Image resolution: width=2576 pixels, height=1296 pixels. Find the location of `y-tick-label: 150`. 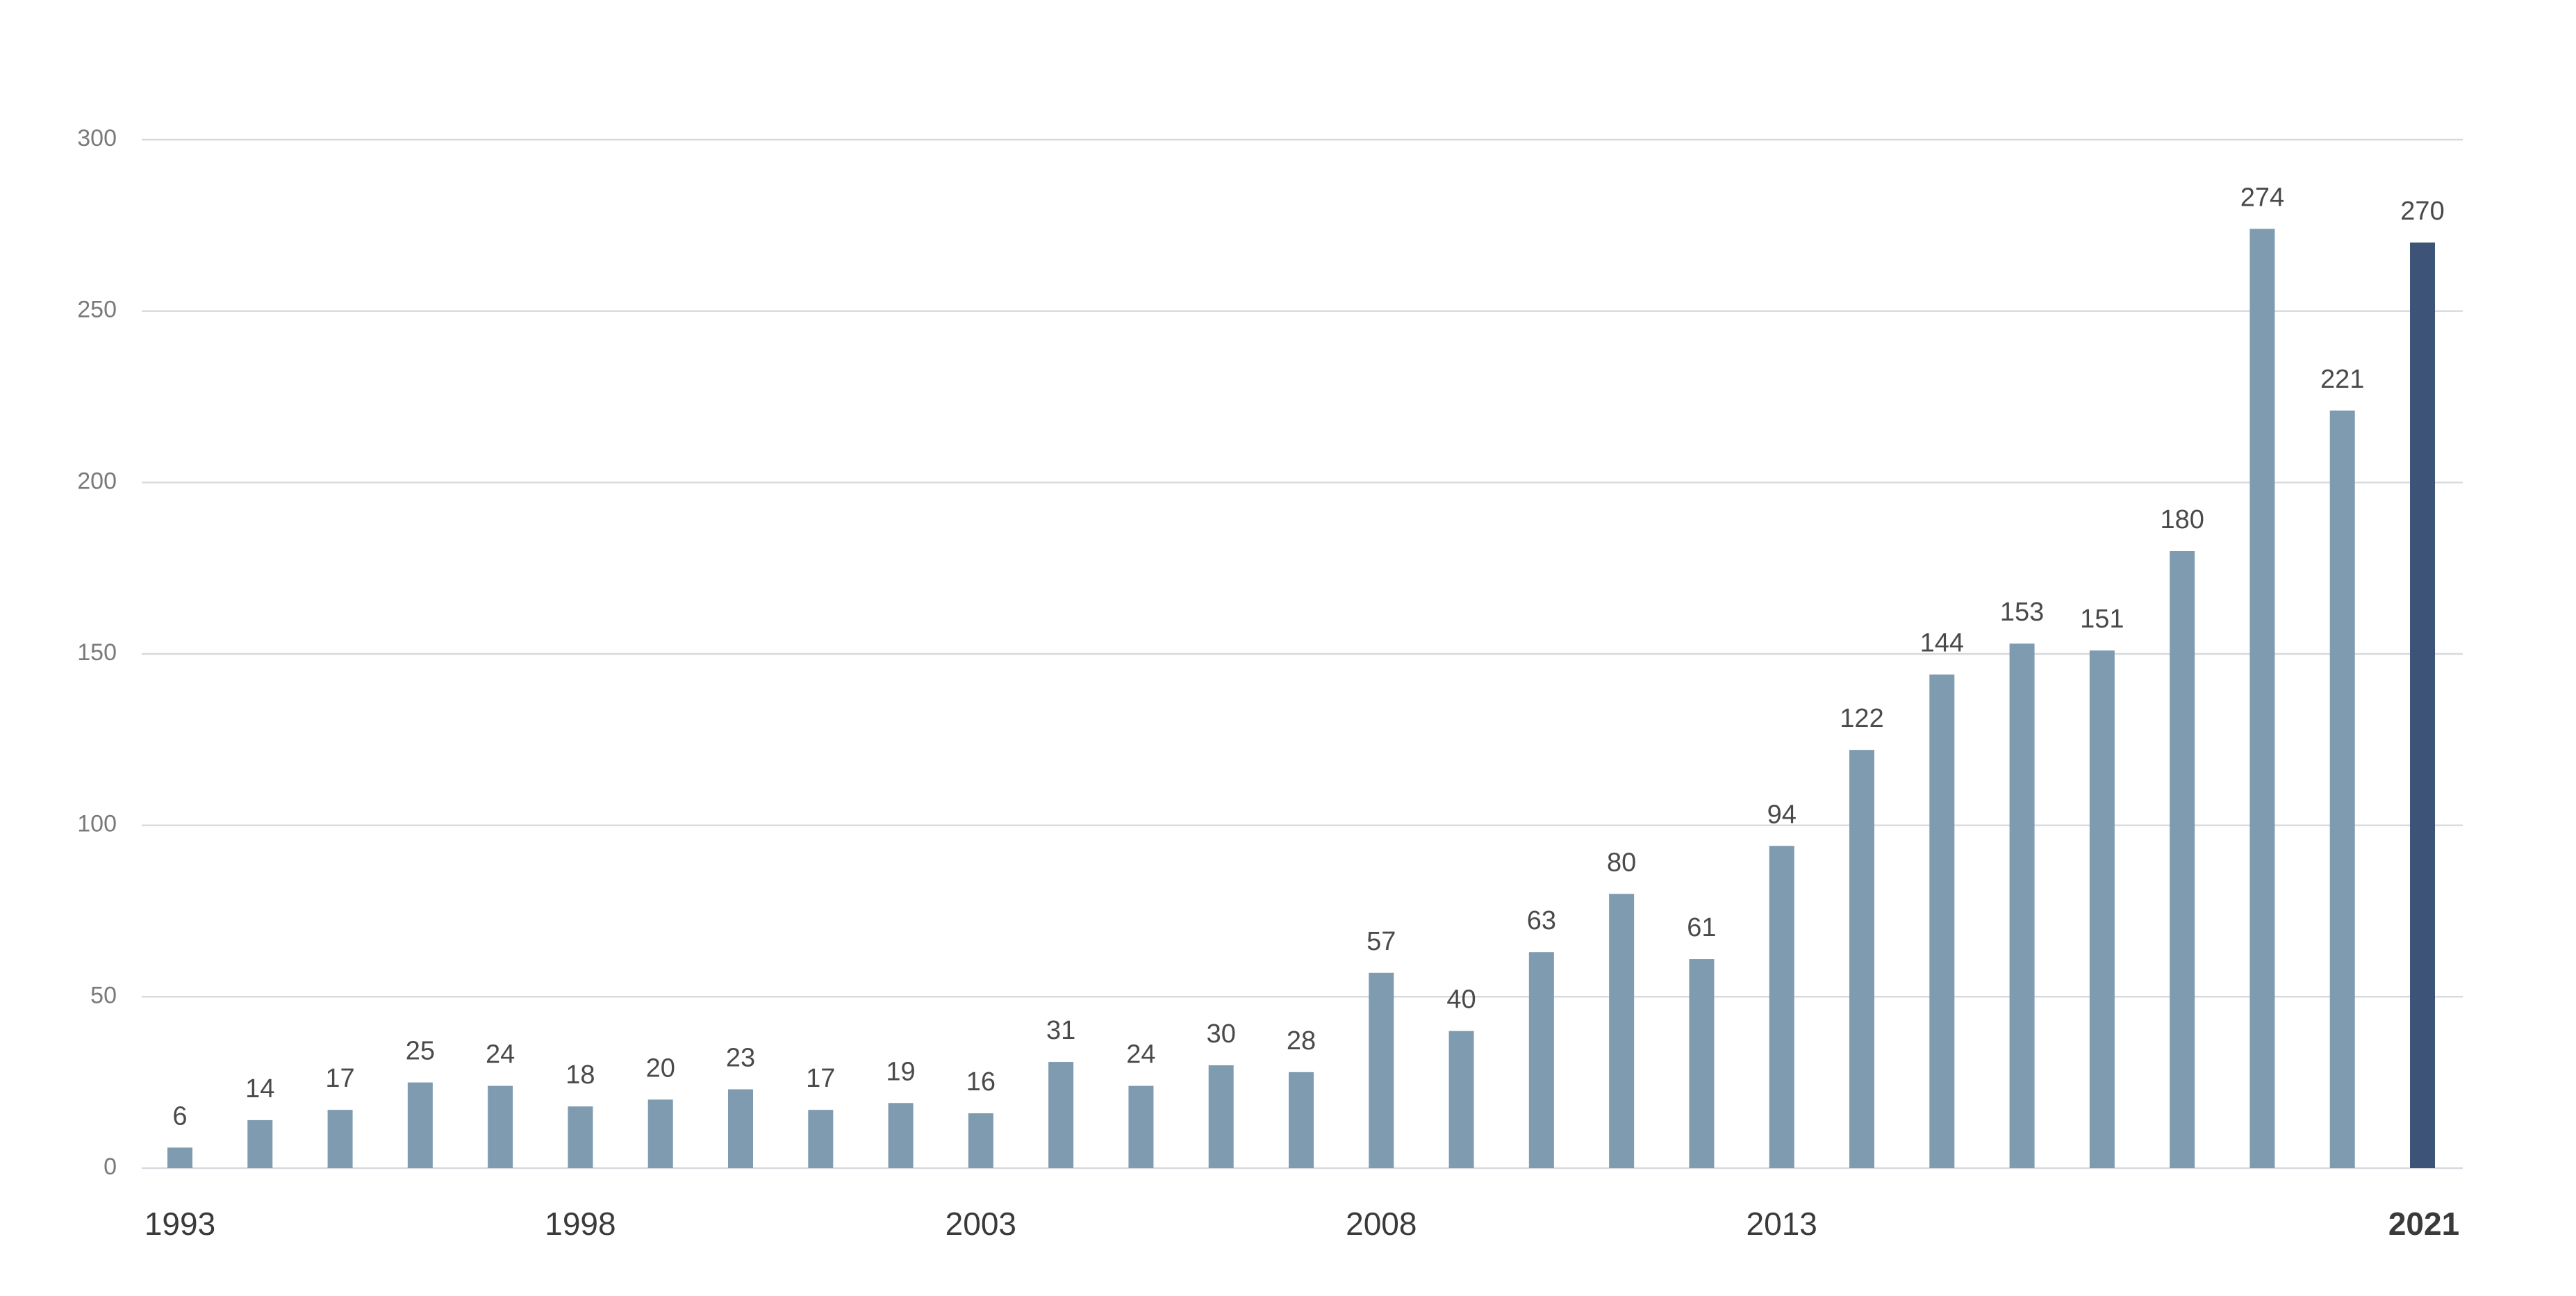

y-tick-label: 150 is located at coordinates (97, 652).